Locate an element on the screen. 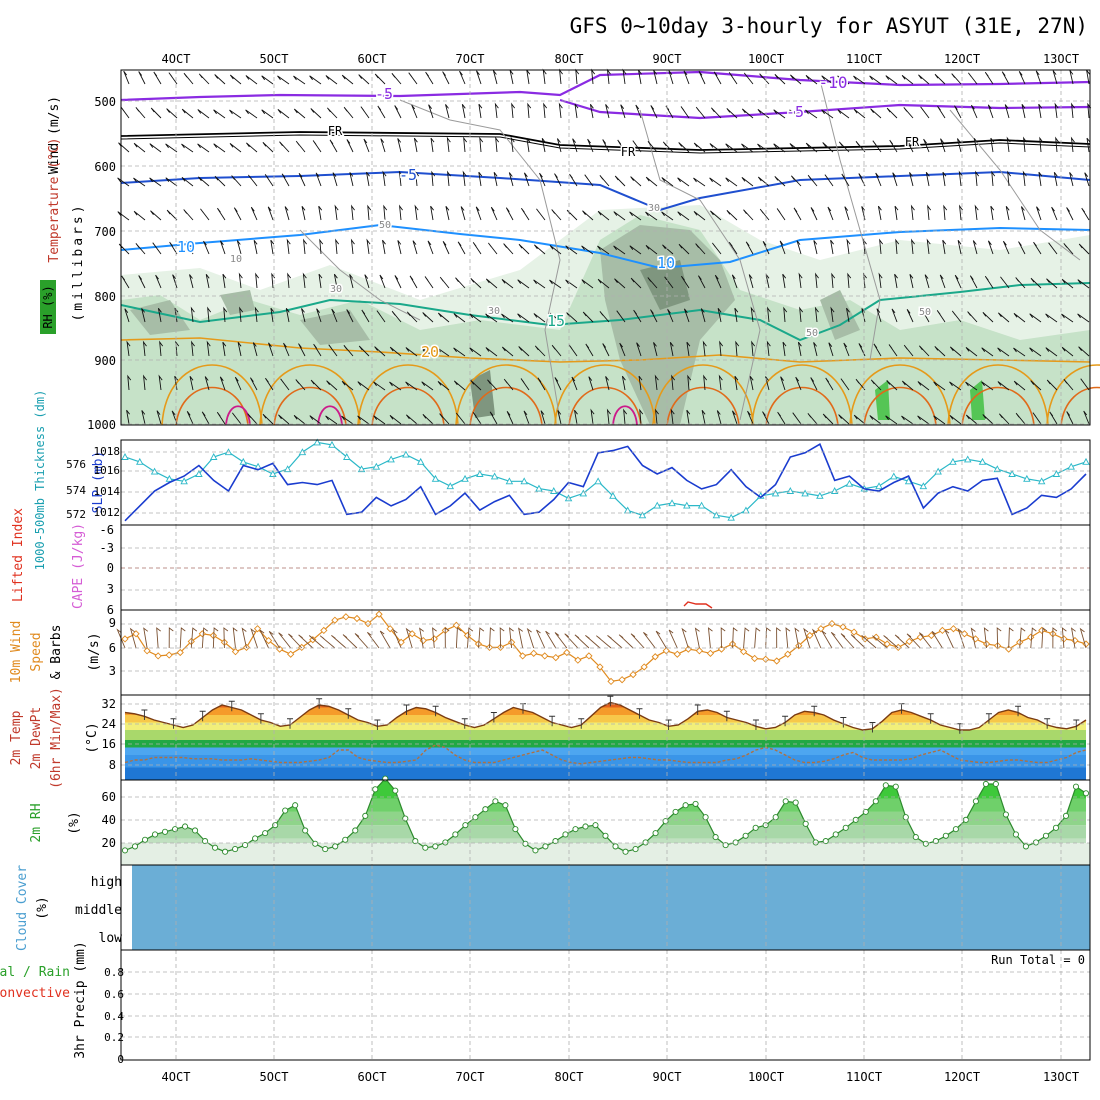  ylabel-2m-rh: 2m RH is located at coordinates (36, 822).